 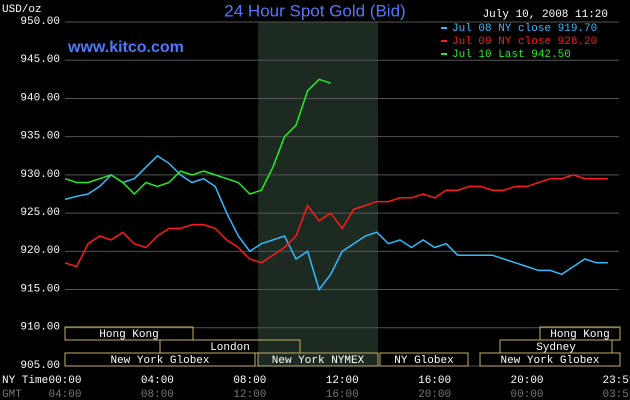 I want to click on x-tick-label: 16:00, so click(x=434, y=381).